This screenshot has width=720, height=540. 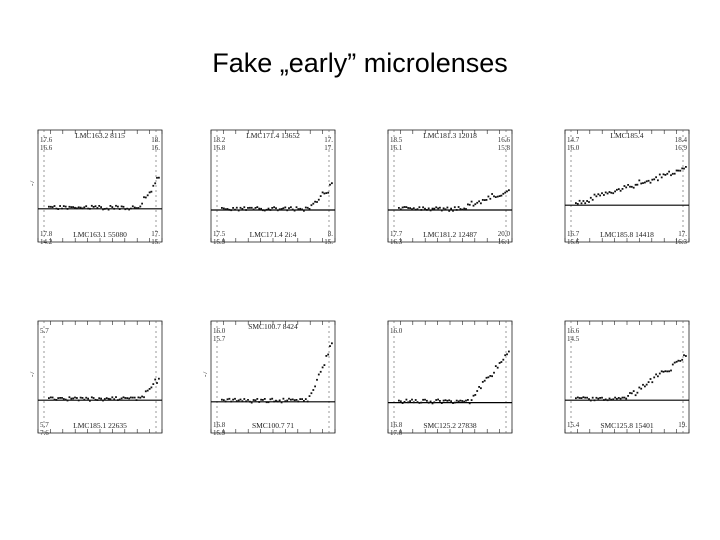 What do you see at coordinates (681, 148) in the screenshot?
I see `mag-label: 16.9` at bounding box center [681, 148].